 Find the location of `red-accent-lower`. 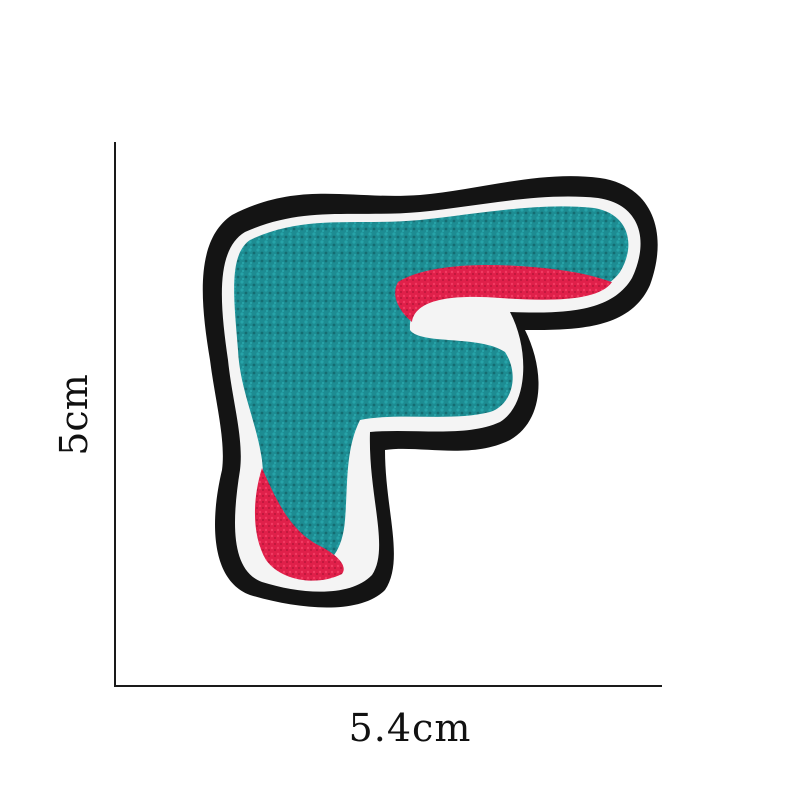

red-accent-lower is located at coordinates (299, 524).